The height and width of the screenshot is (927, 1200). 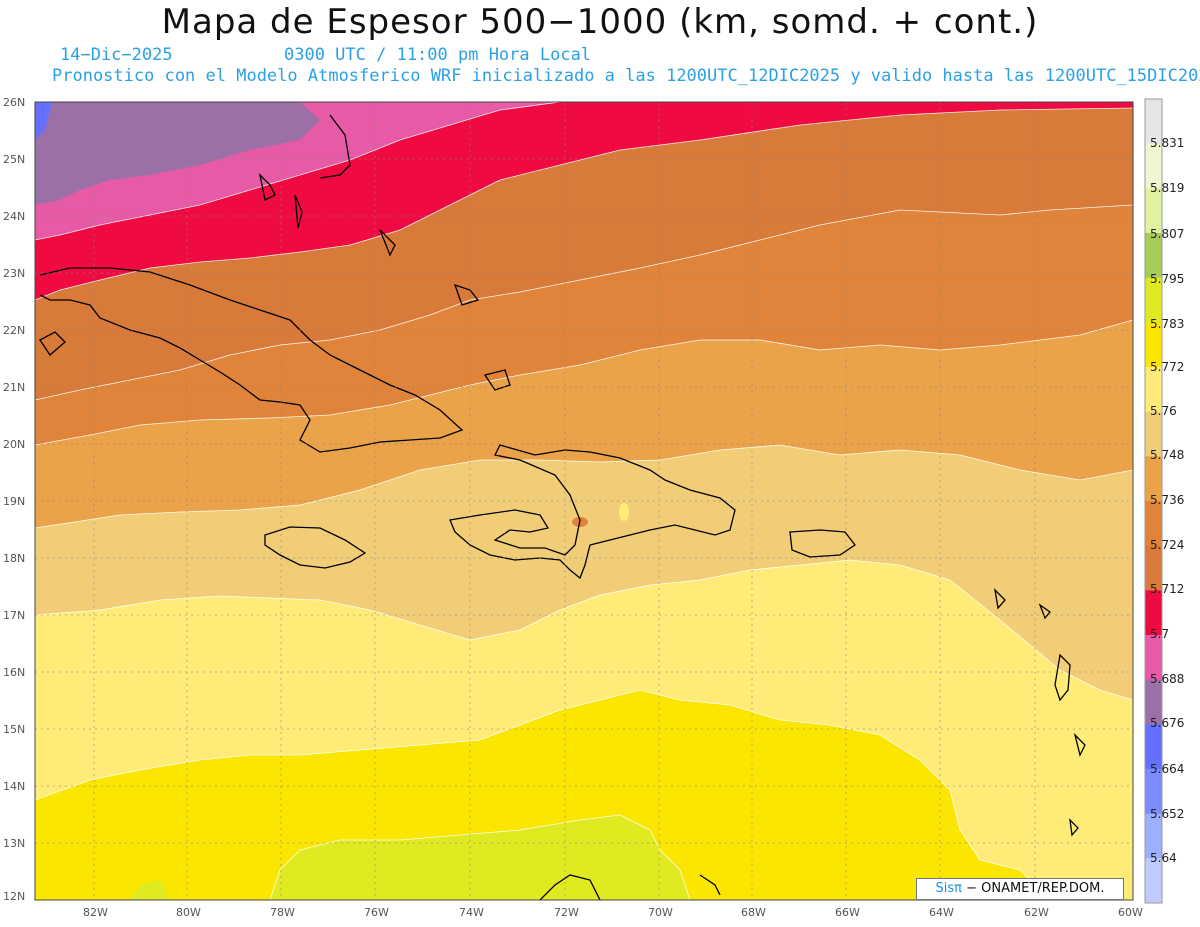 I want to click on colorbar-frame, so click(x=1153, y=501).